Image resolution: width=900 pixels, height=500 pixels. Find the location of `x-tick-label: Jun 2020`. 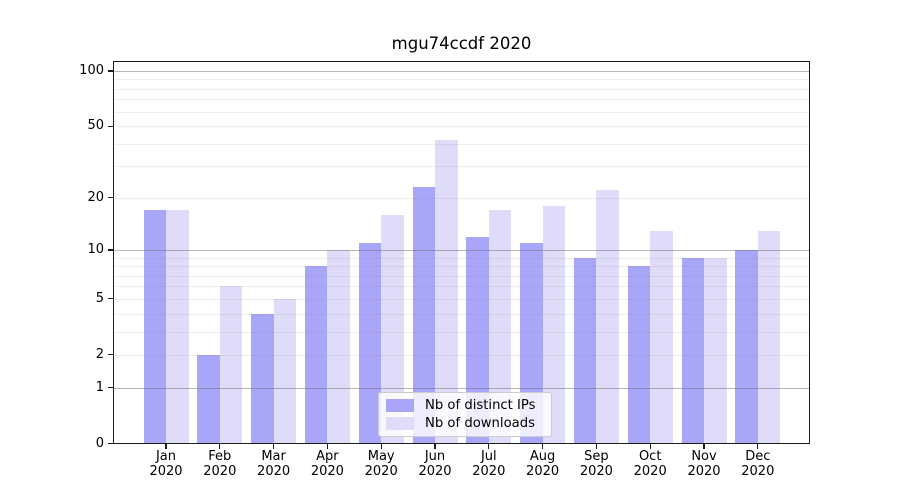

x-tick-label: Jun 2020 is located at coordinates (435, 464).